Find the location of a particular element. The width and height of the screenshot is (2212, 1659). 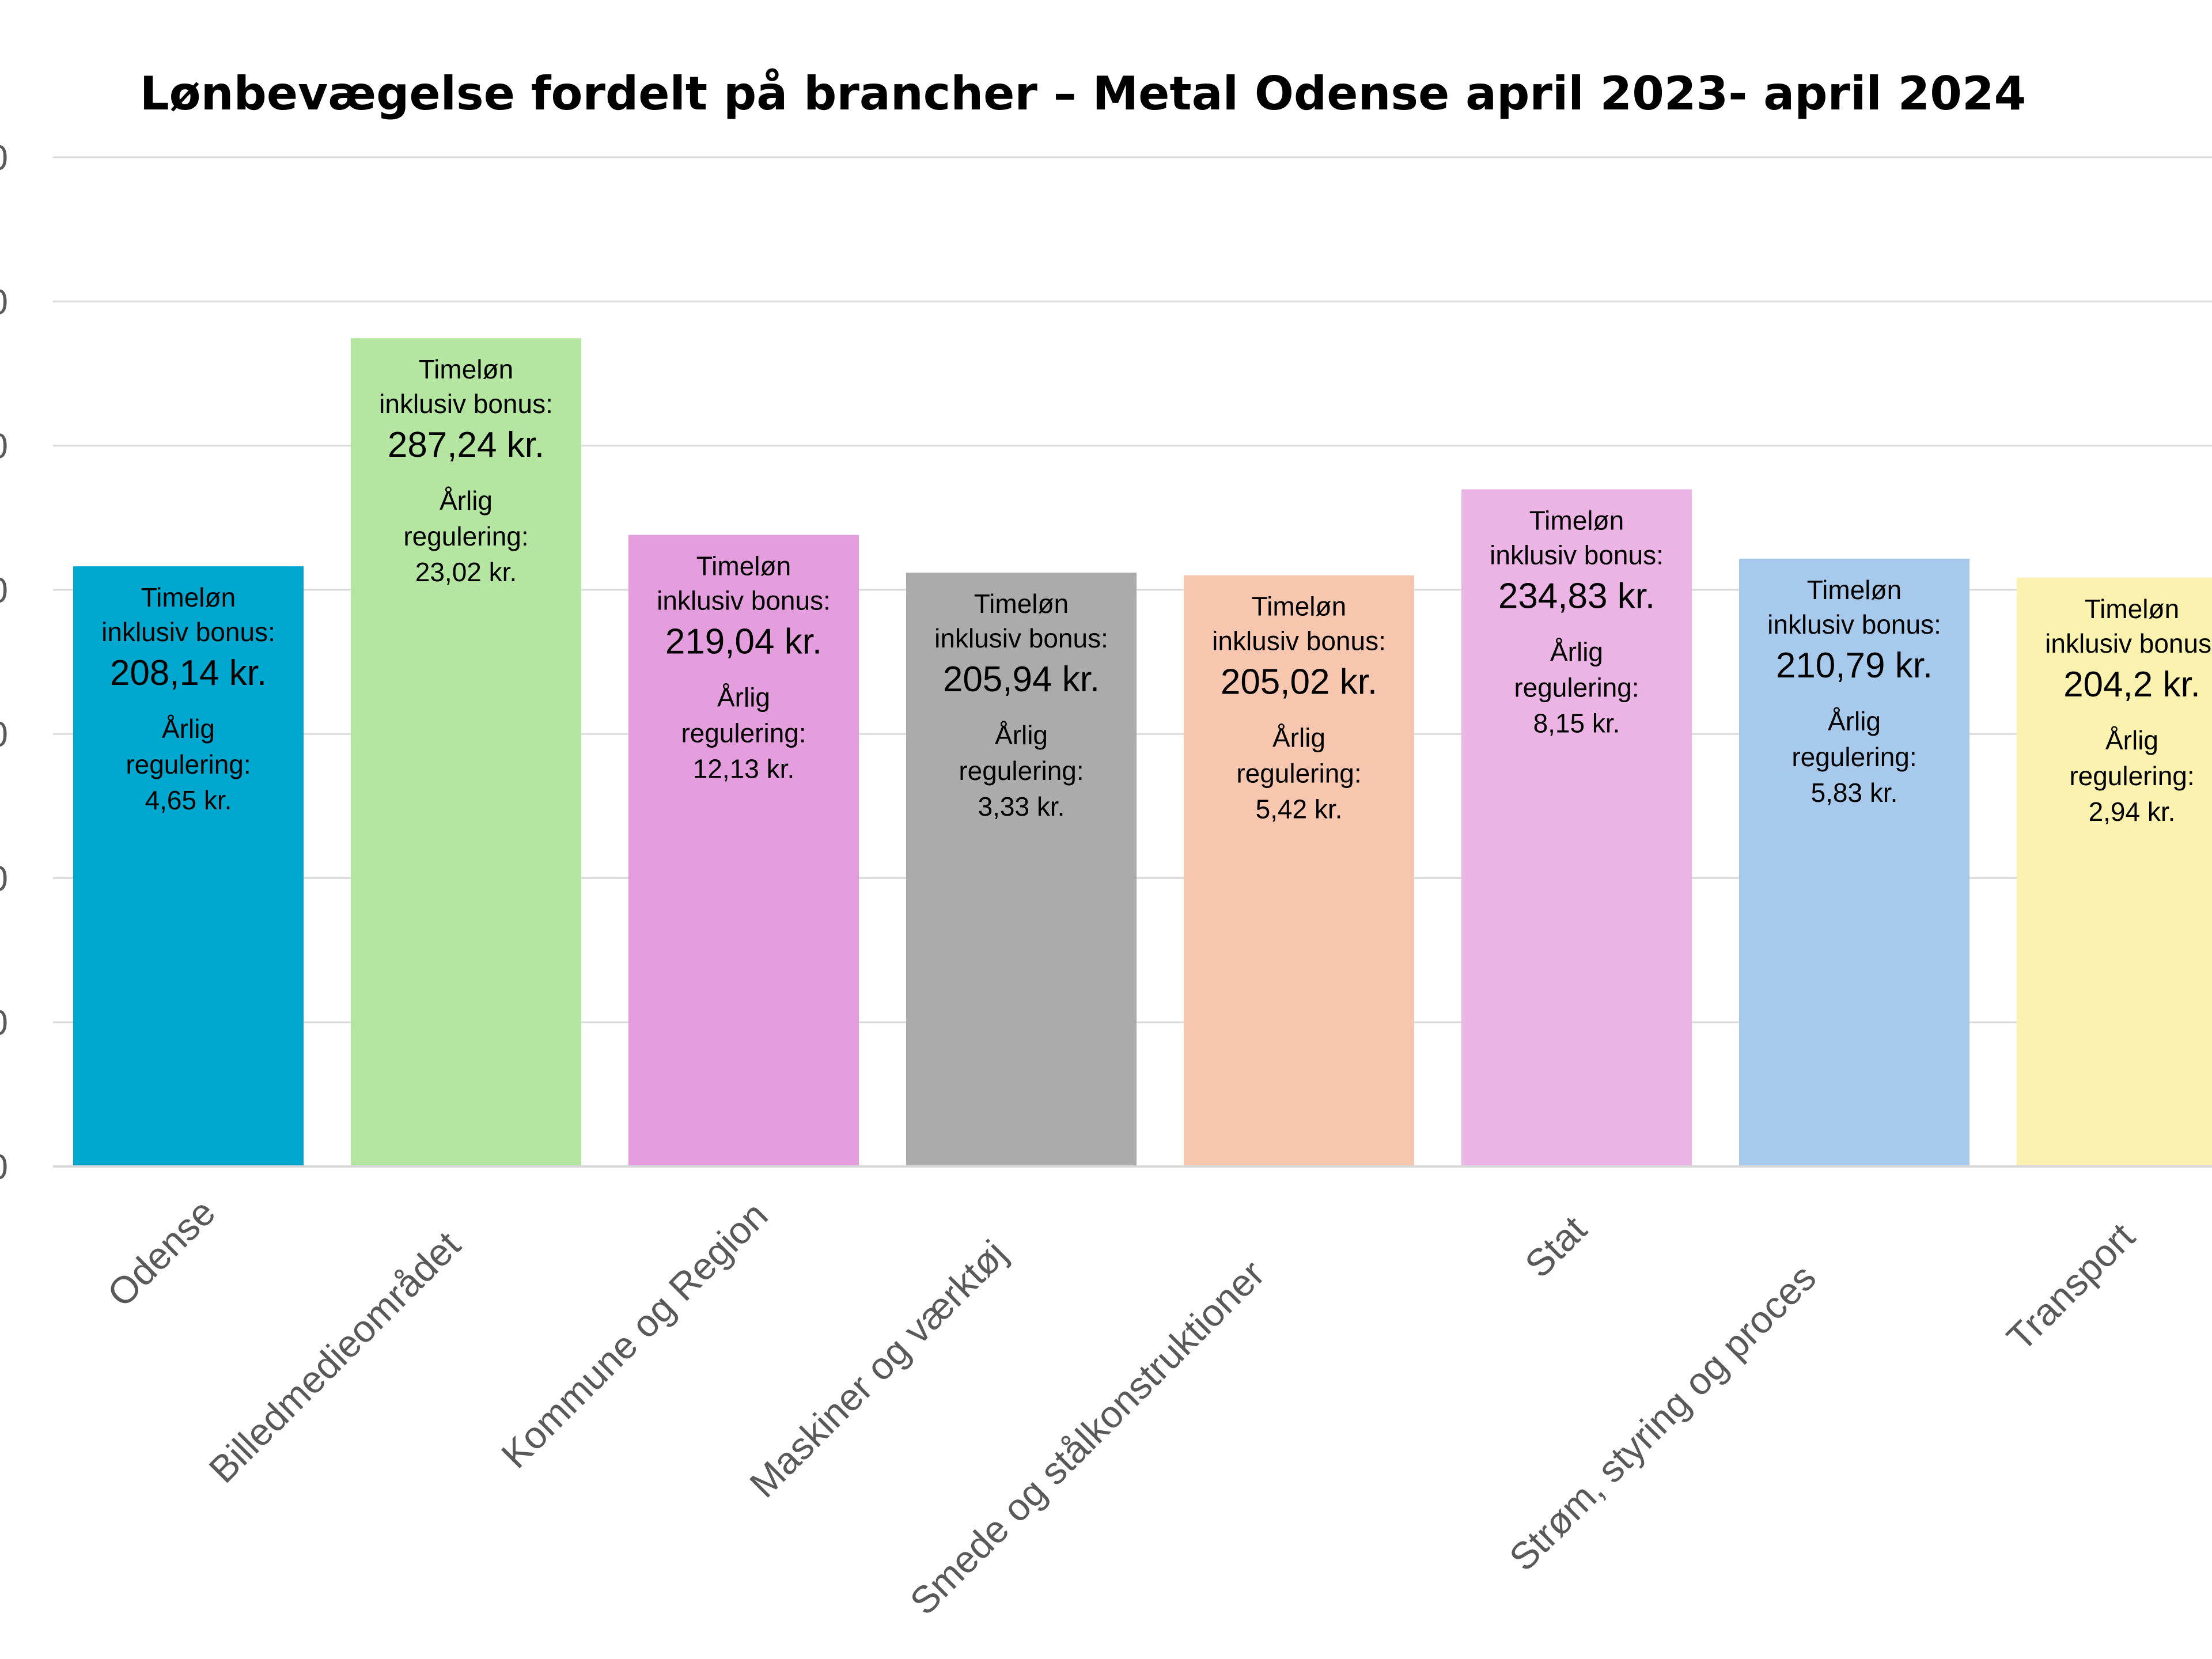

data-label-value: 204,2 kr. is located at coordinates (2131, 684).